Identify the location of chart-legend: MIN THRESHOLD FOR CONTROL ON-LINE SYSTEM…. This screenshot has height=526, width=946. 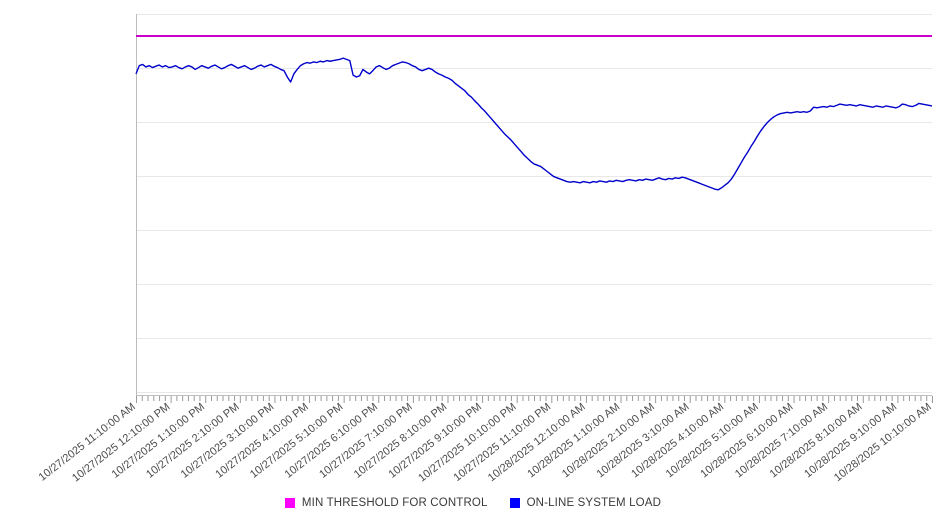
(473, 503).